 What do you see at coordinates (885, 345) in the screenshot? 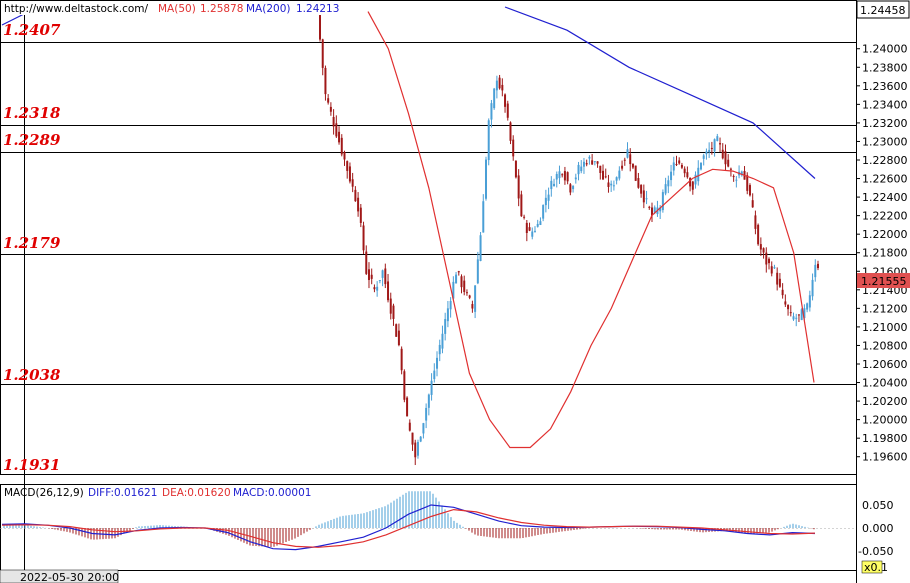
I see `price-tick-label: 1.20800` at bounding box center [885, 345].